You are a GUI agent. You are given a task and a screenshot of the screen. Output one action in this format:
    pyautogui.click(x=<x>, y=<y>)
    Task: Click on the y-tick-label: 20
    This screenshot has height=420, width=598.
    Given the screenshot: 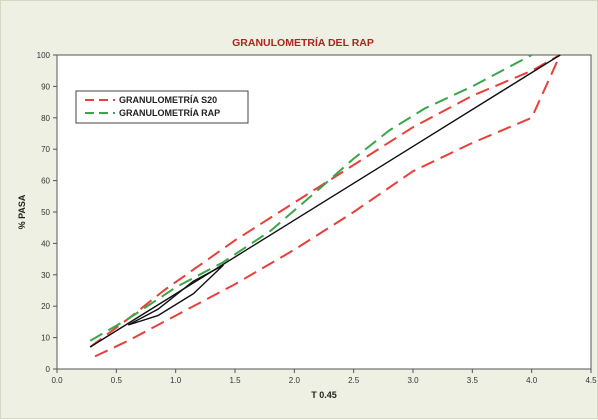 What is the action you would take?
    pyautogui.click(x=45, y=306)
    